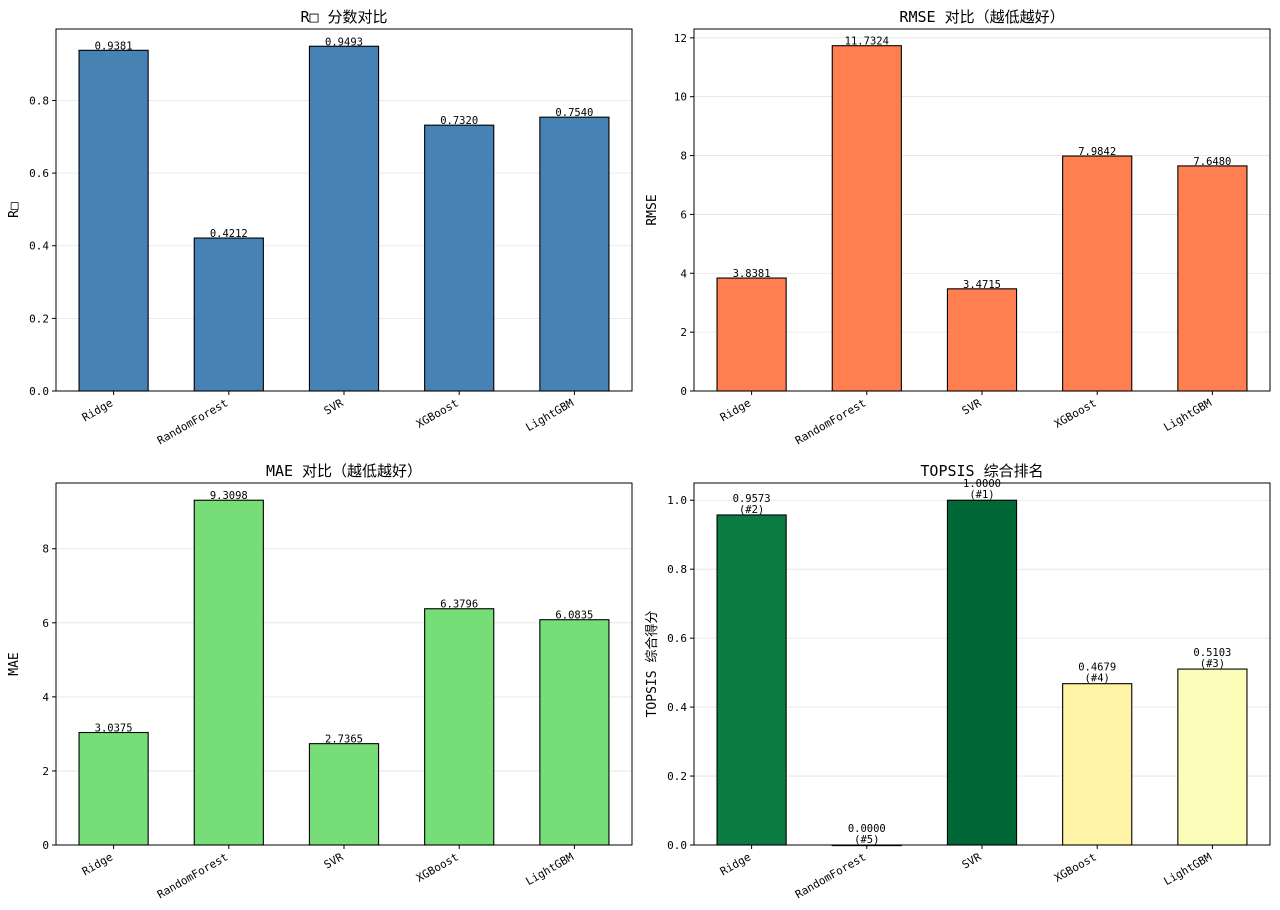 The width and height of the screenshot is (1280, 910). What do you see at coordinates (229, 234) in the screenshot?
I see `data-label: 0.4212` at bounding box center [229, 234].